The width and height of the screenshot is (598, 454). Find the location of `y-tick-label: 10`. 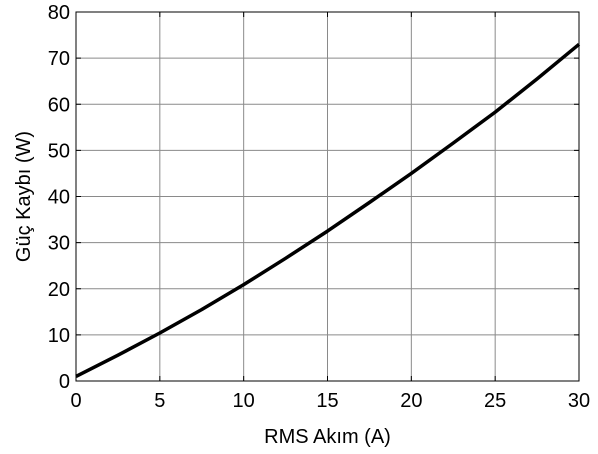

y-tick-label: 10 is located at coordinates (59, 336).